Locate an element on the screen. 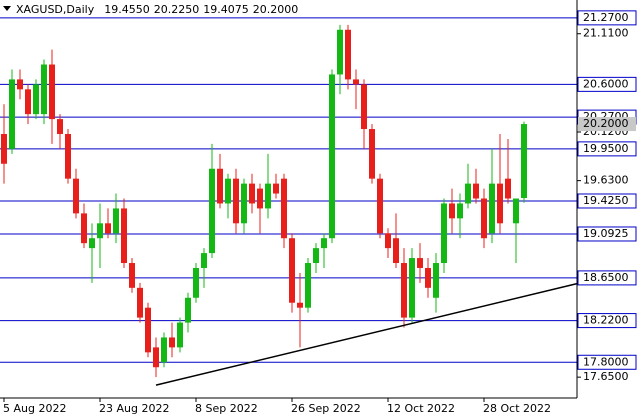 The width and height of the screenshot is (640, 420). current-price-box is located at coordinates (607, 124).